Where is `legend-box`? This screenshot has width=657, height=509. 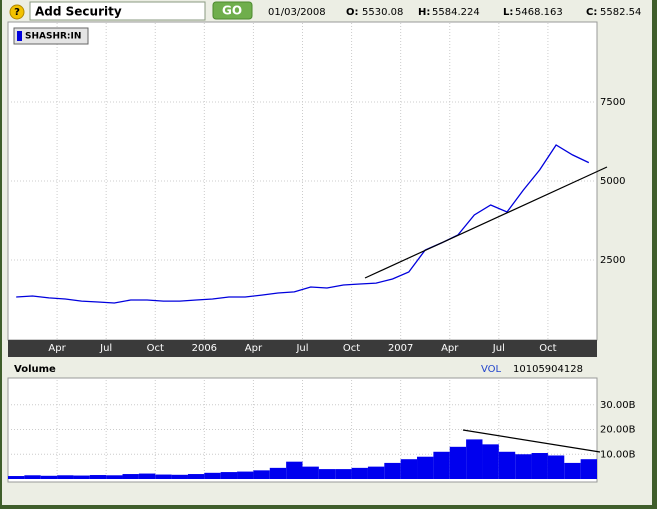 legend-box is located at coordinates (51, 36).